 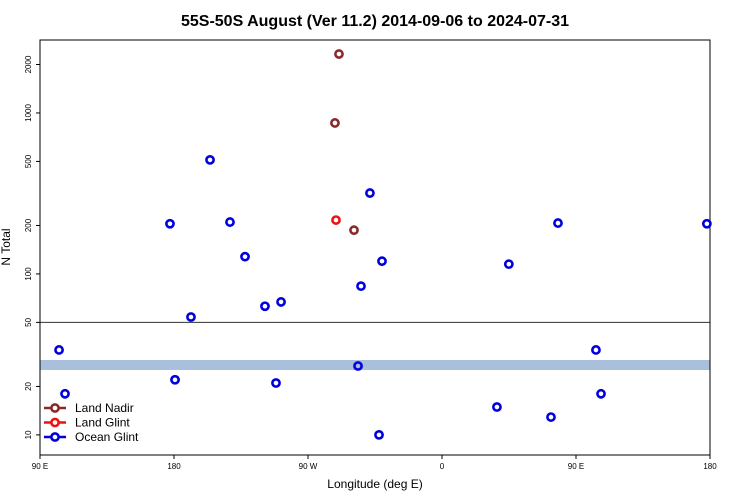 What do you see at coordinates (104, 408) in the screenshot?
I see `legend-label: Land Nadir` at bounding box center [104, 408].